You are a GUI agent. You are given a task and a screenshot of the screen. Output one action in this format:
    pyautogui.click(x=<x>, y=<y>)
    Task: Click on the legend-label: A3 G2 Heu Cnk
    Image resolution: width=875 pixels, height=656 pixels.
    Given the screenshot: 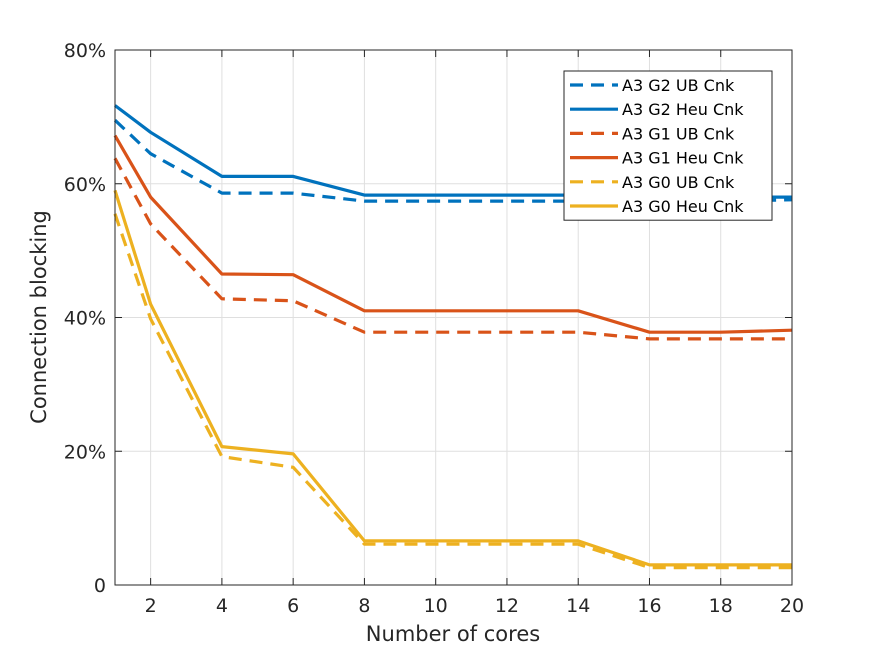 What is the action you would take?
    pyautogui.click(x=683, y=109)
    